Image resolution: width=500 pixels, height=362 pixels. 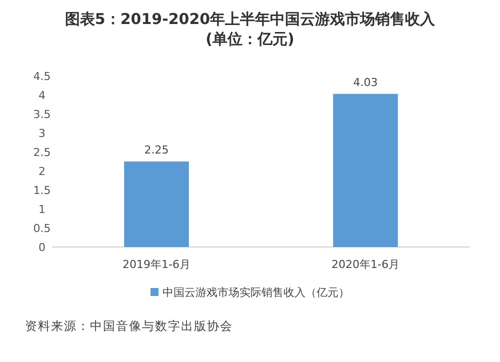 I want to click on y-tick-label: 4.5, so click(x=42, y=76).